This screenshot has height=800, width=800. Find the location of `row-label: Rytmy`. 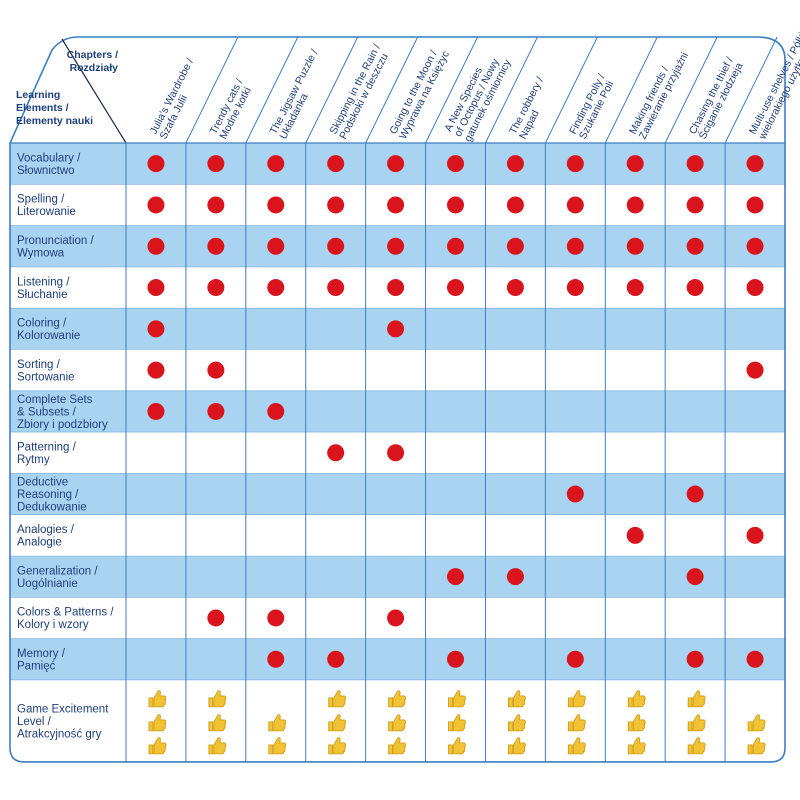

row-label: Rytmy is located at coordinates (33, 460).